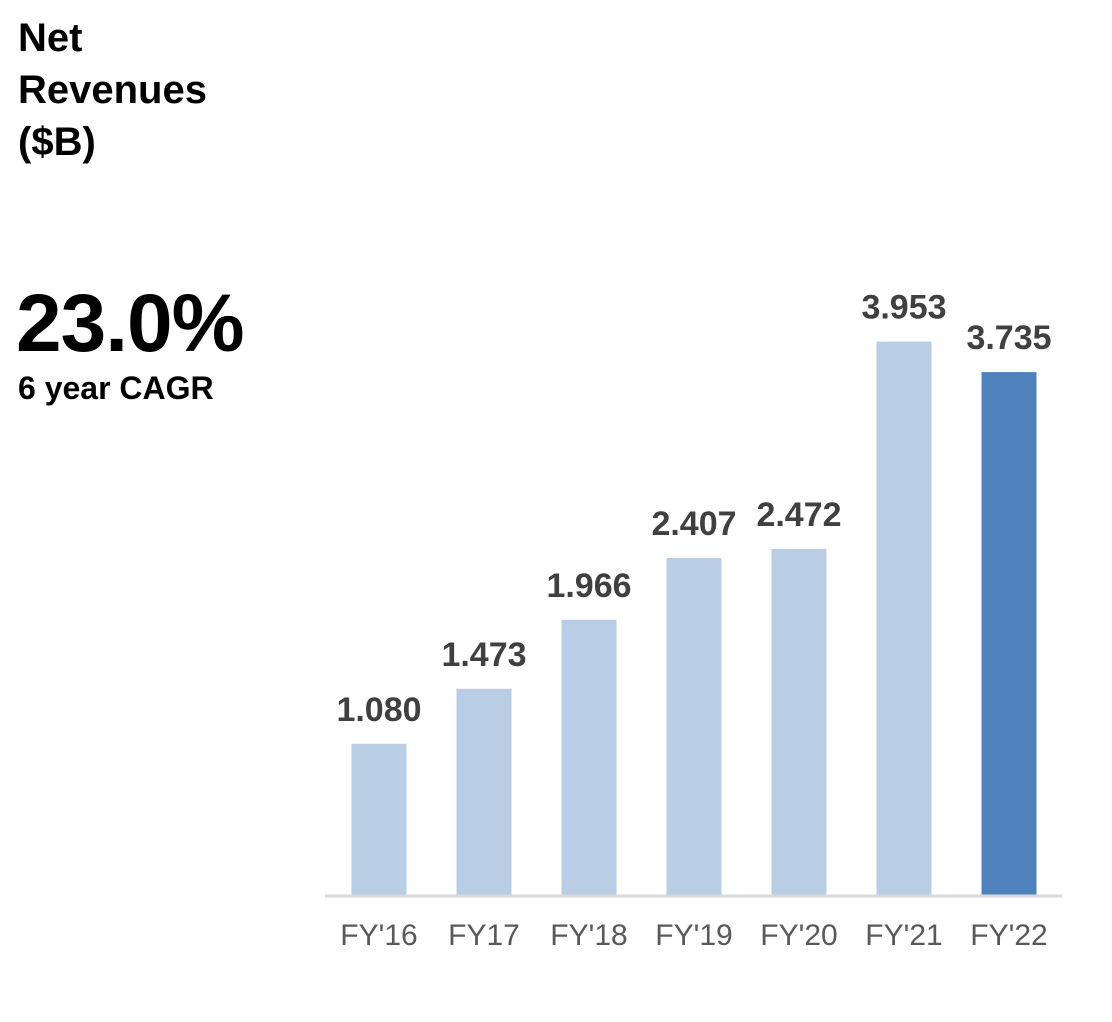 The image size is (1112, 1022). What do you see at coordinates (904, 618) in the screenshot?
I see `bar-FY'21` at bounding box center [904, 618].